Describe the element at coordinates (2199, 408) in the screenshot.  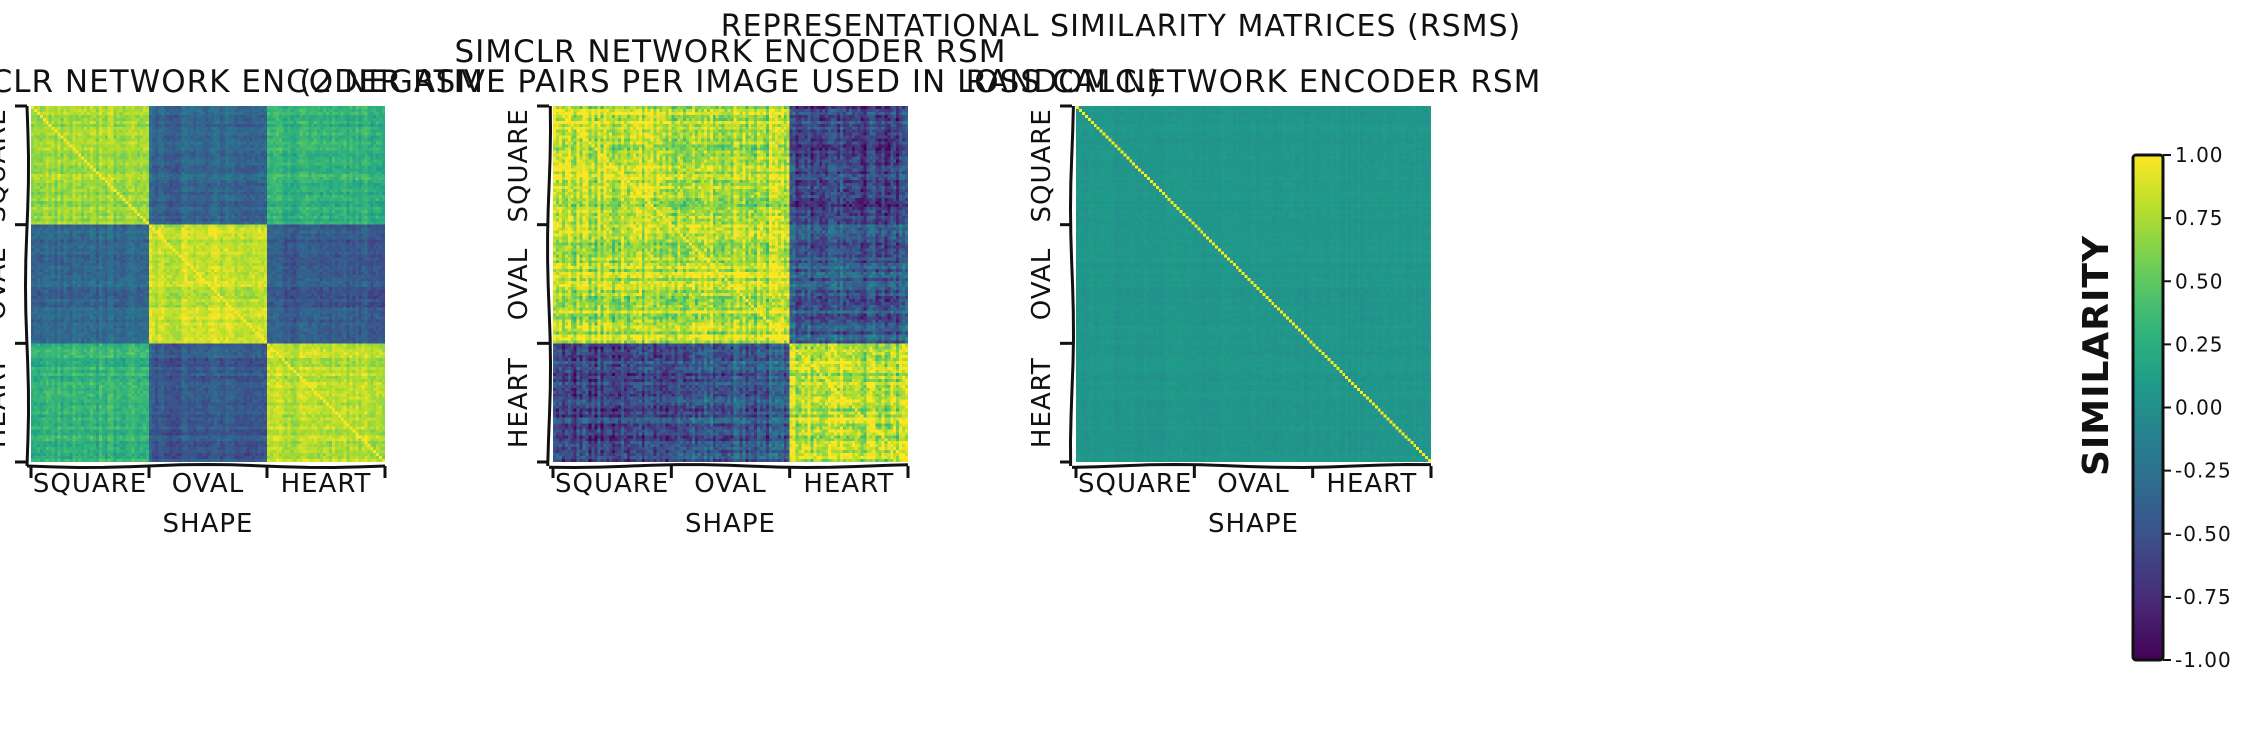
I see `colorbar-tick-label: 0.00` at that location.